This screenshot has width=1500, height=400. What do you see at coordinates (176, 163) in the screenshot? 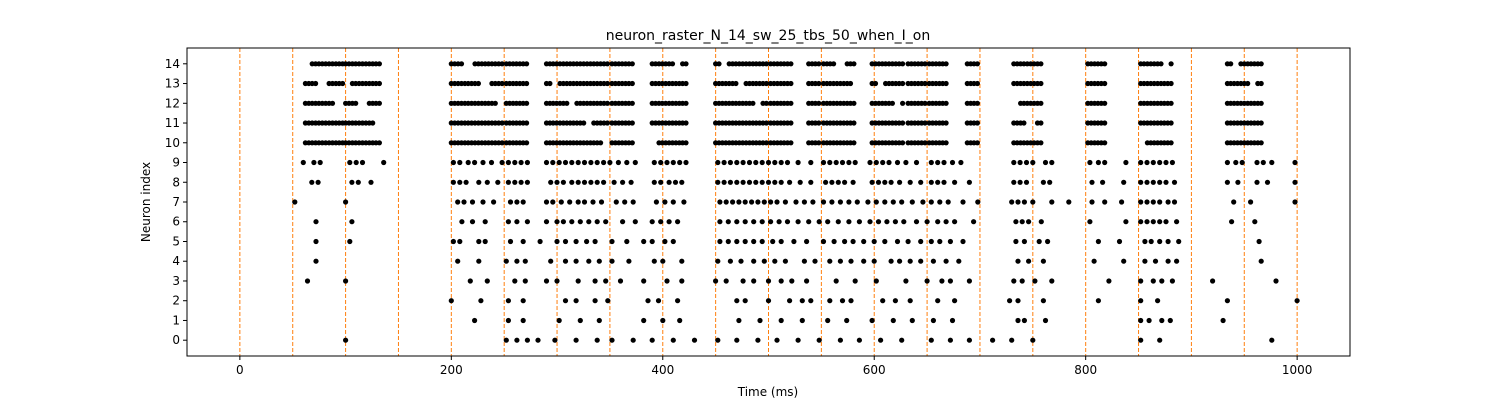
I see `y-tick-label-9: 9` at bounding box center [176, 163].